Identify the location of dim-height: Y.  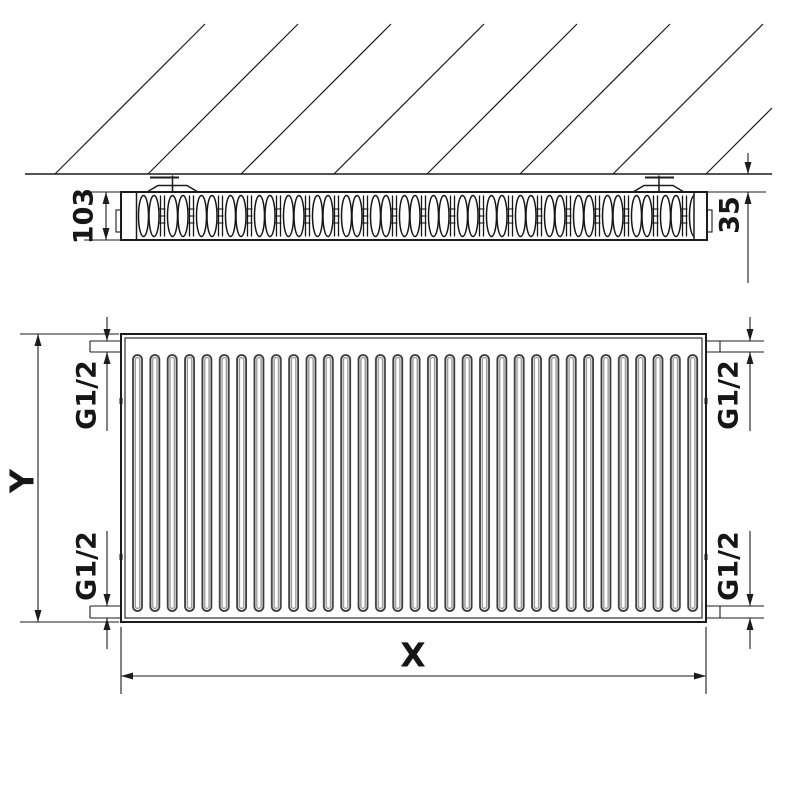
(61, 478).